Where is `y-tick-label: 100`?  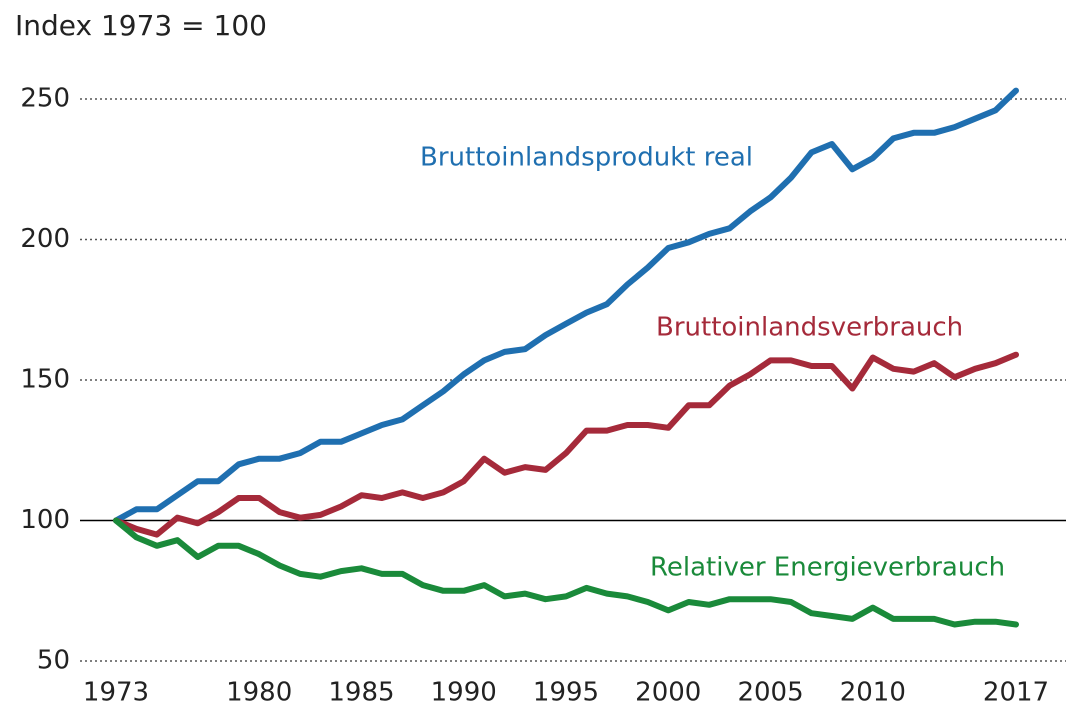
y-tick-label: 100 is located at coordinates (45, 520).